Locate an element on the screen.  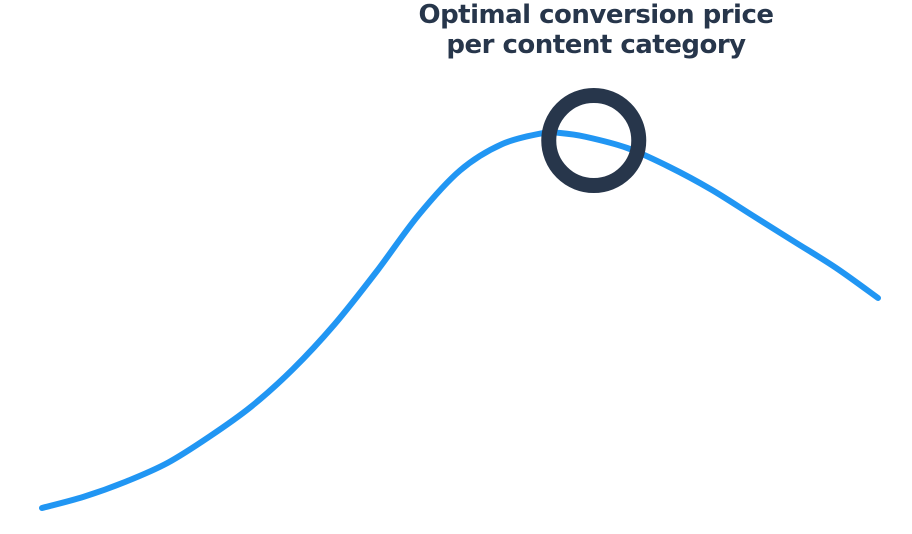
annotation-title-line-2: per content category is located at coordinates (596, 45).